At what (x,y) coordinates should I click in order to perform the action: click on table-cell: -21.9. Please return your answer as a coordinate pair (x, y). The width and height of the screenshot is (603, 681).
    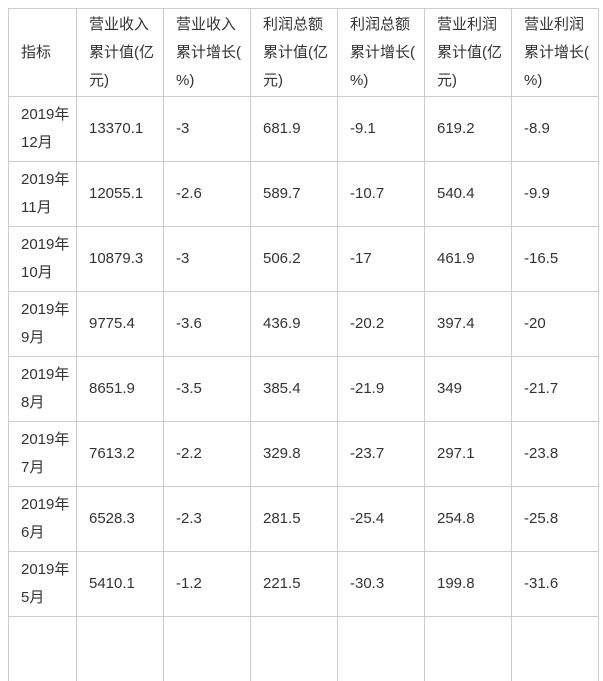
    Looking at the image, I should click on (381, 389).